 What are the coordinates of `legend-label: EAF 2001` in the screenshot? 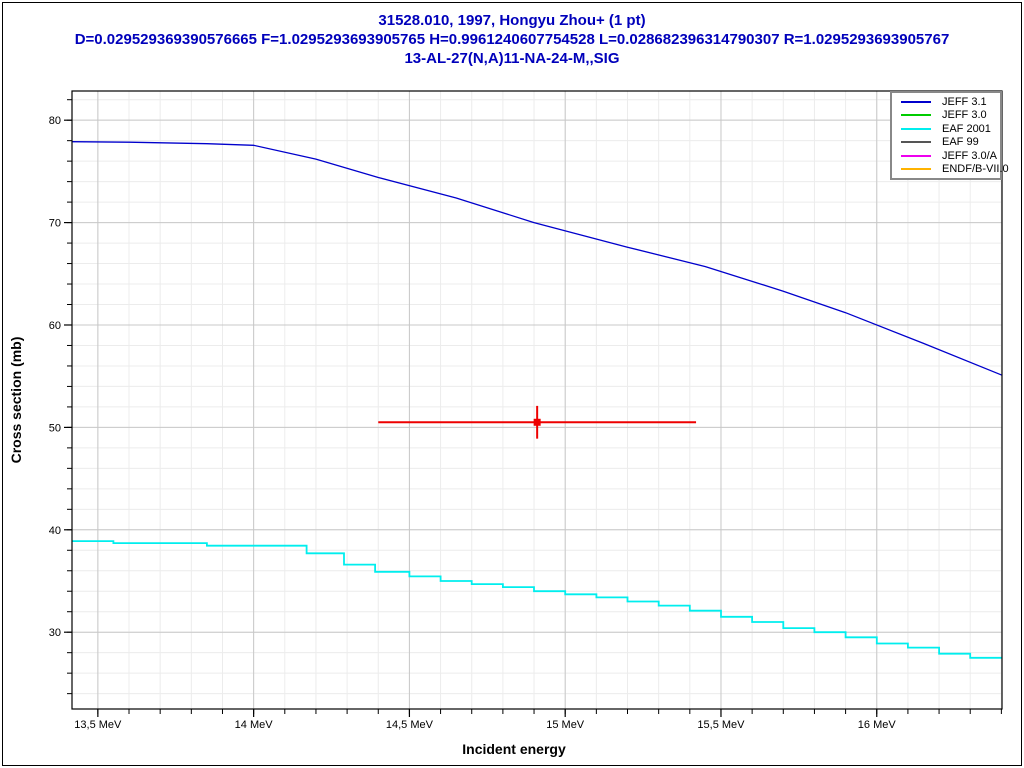 It's located at (966, 128).